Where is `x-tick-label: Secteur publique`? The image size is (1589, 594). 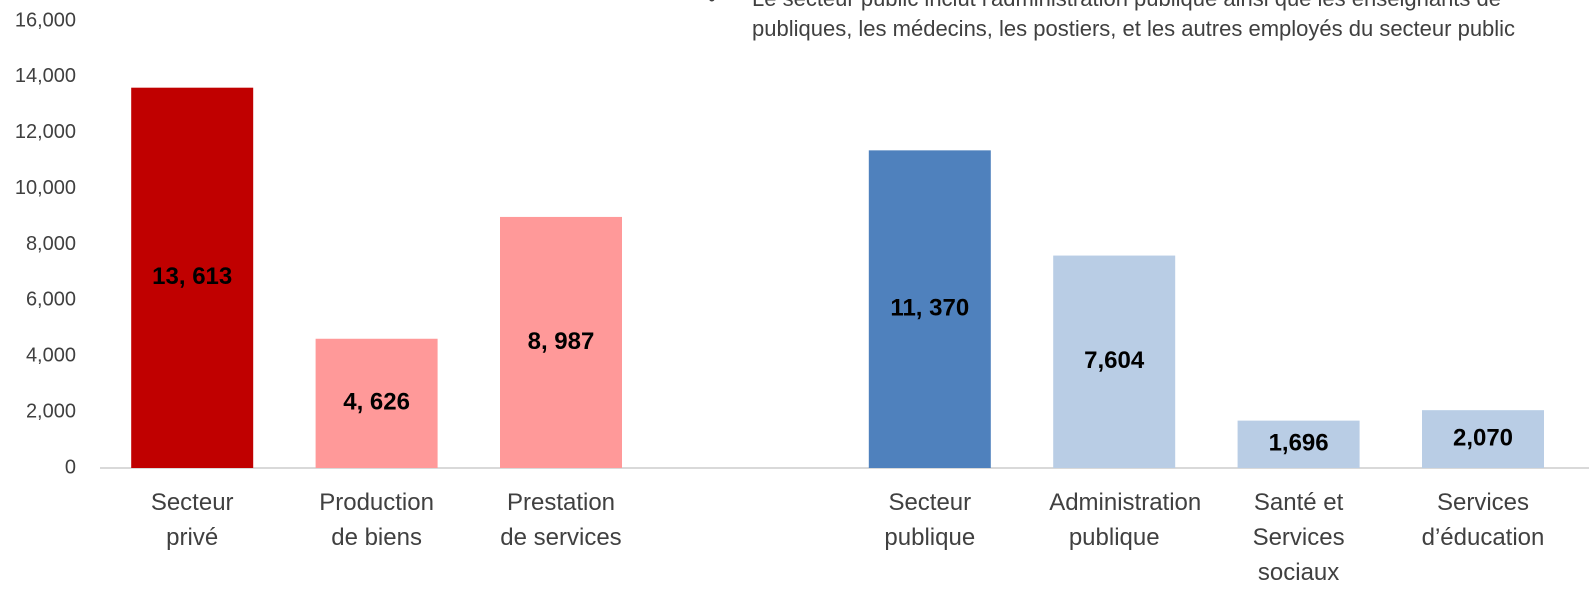
x-tick-label: Secteur publique is located at coordinates (930, 520).